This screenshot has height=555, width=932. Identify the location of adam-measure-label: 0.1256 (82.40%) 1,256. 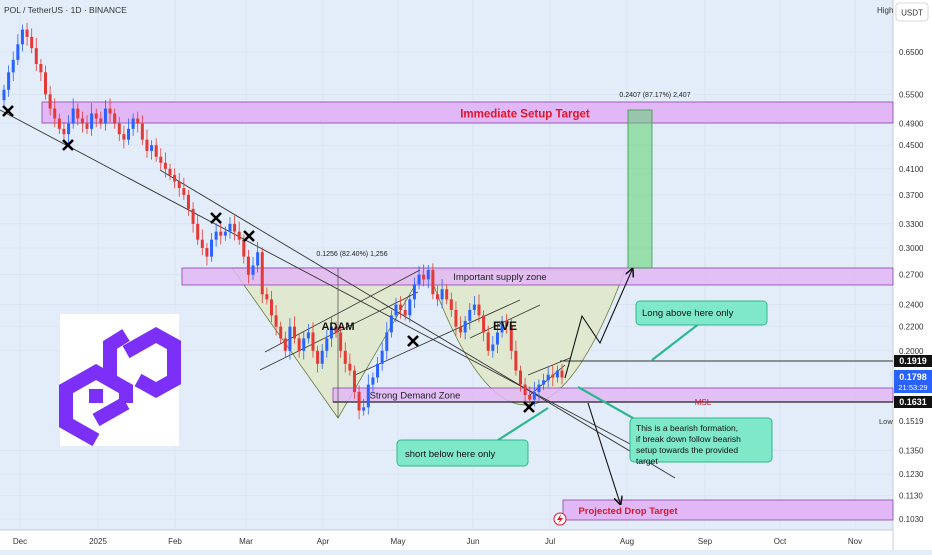
(351, 254).